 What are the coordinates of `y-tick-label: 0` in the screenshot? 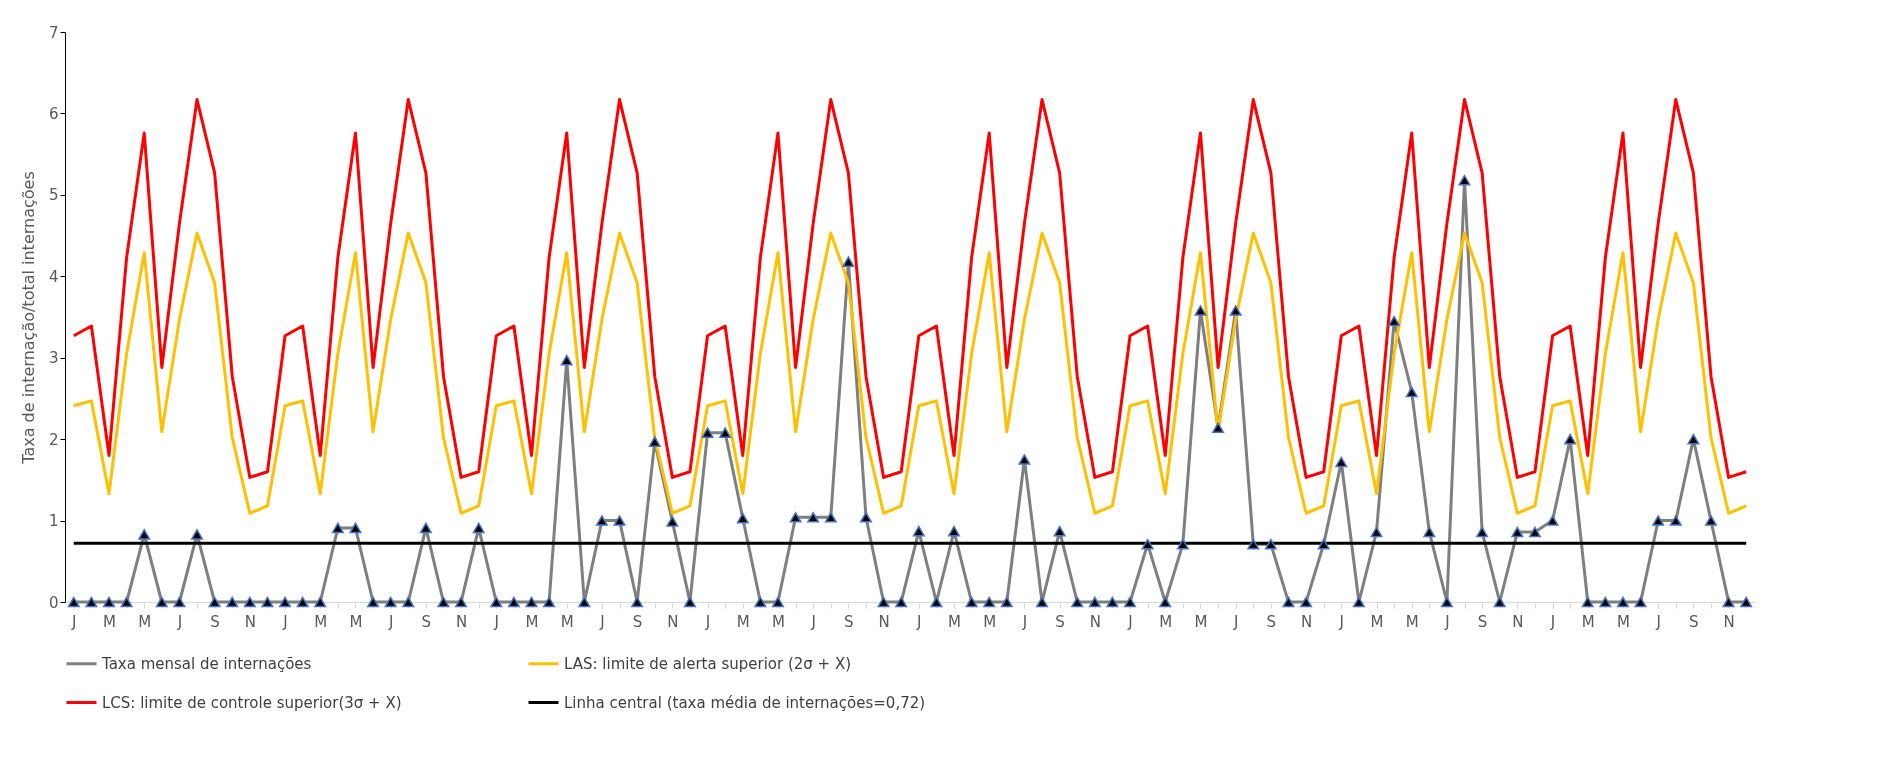 It's located at (53, 602).